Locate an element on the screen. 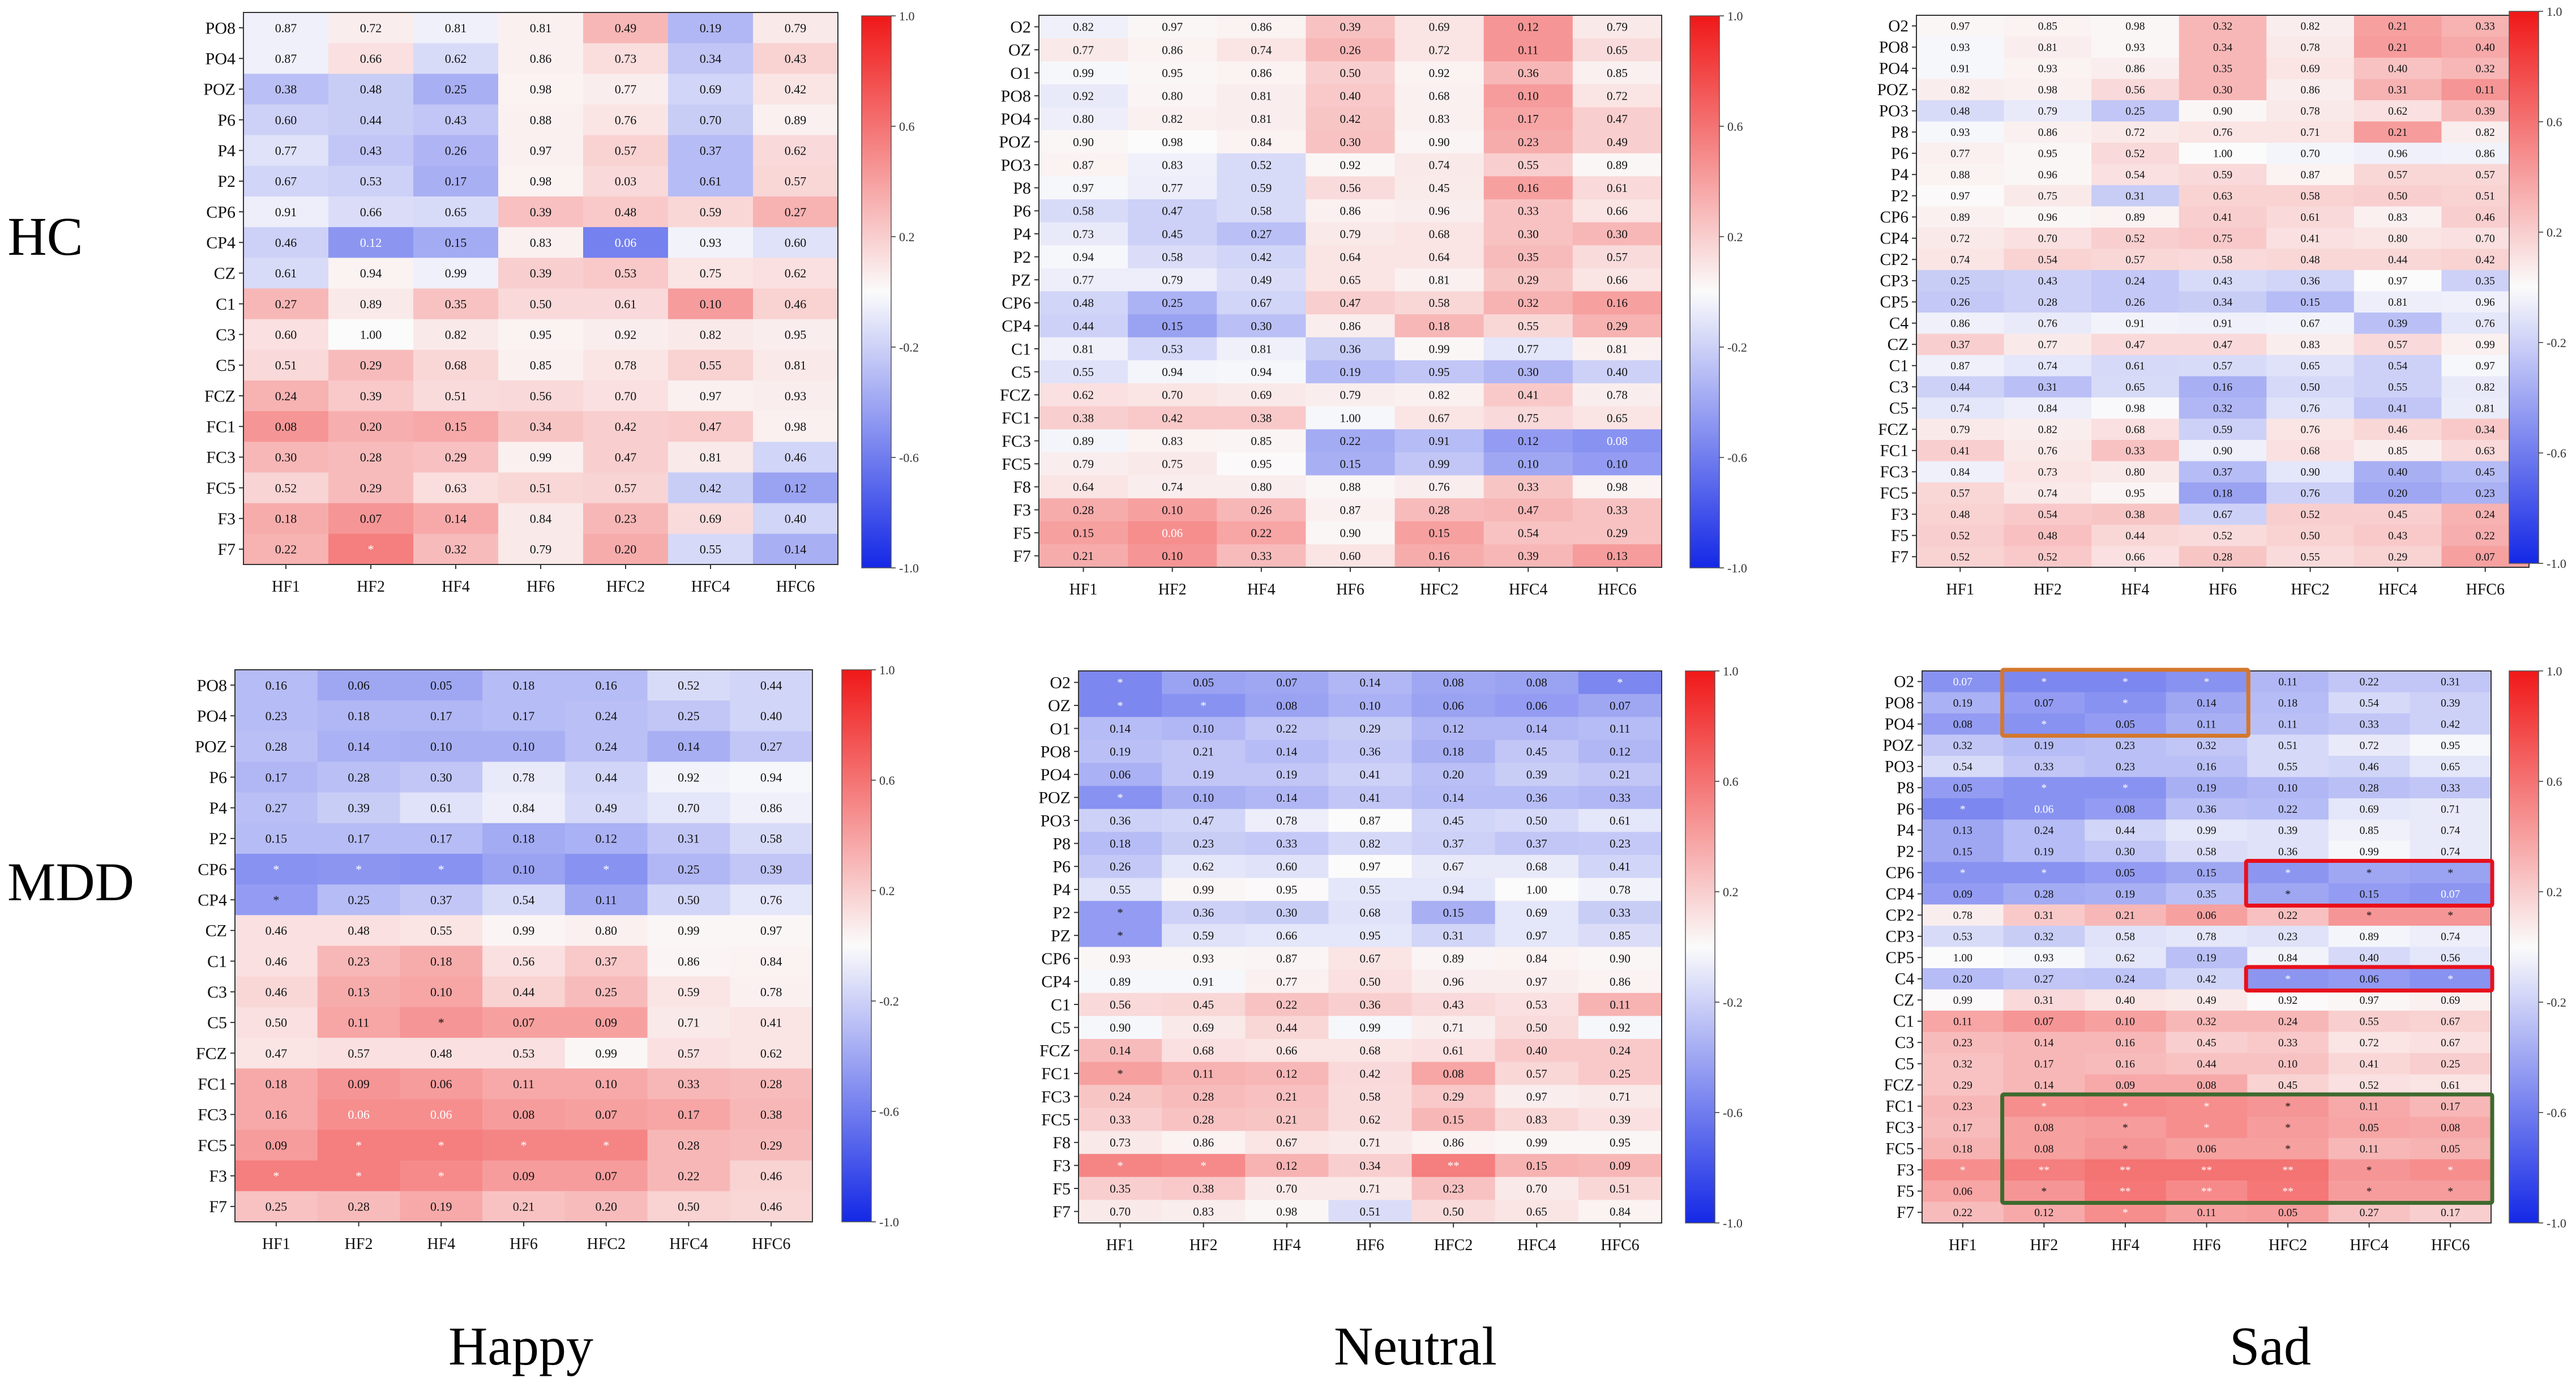 The width and height of the screenshot is (2576, 1386). cell-value-label: 0.70 is located at coordinates (2485, 239).